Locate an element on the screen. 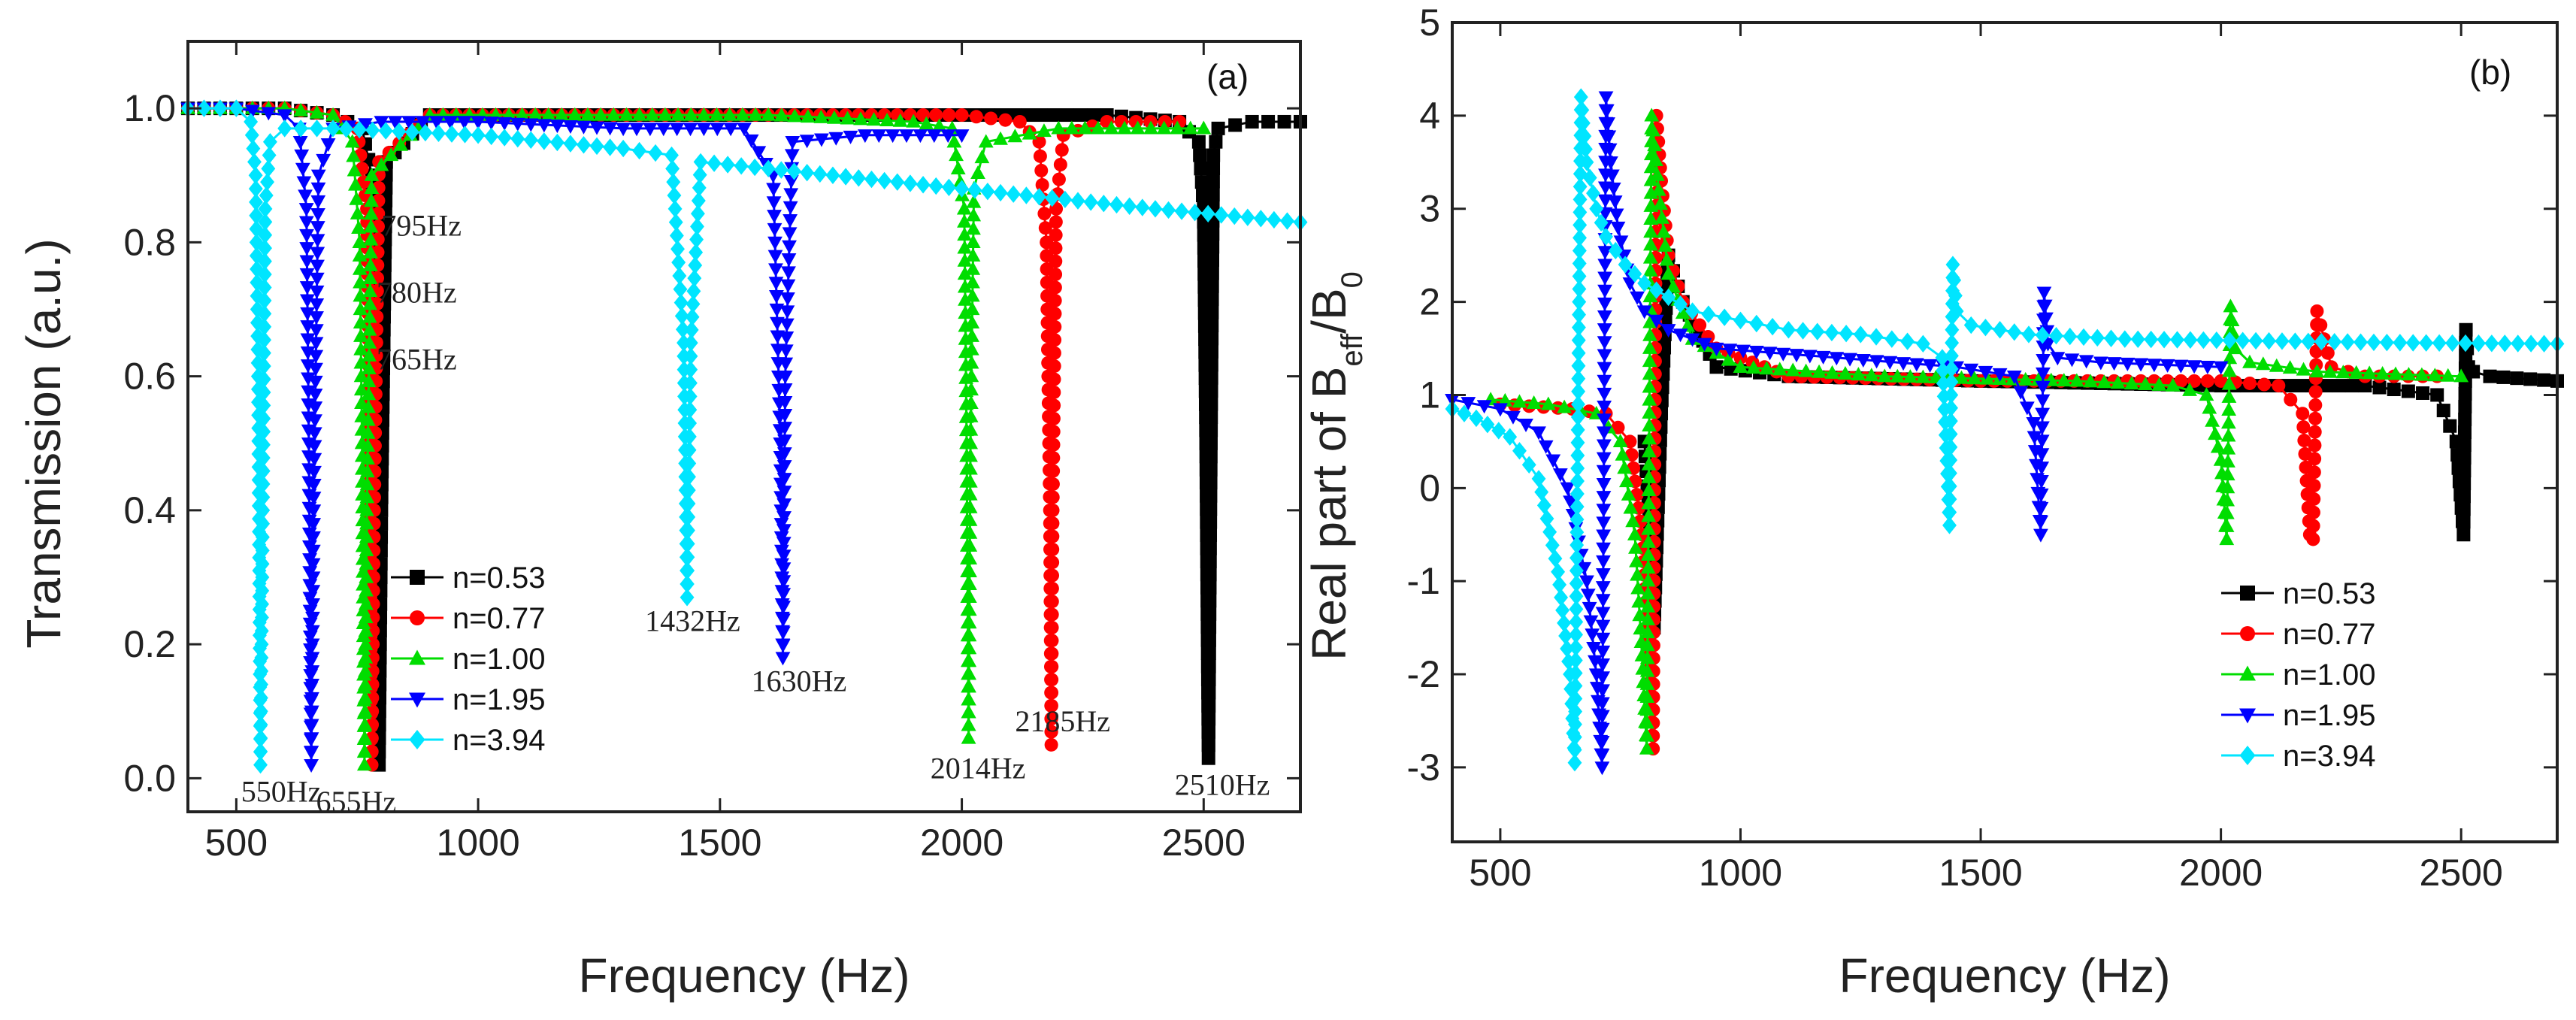 Image resolution: width=2576 pixels, height=1020 pixels. annotation-label: 550Hz is located at coordinates (281, 792).